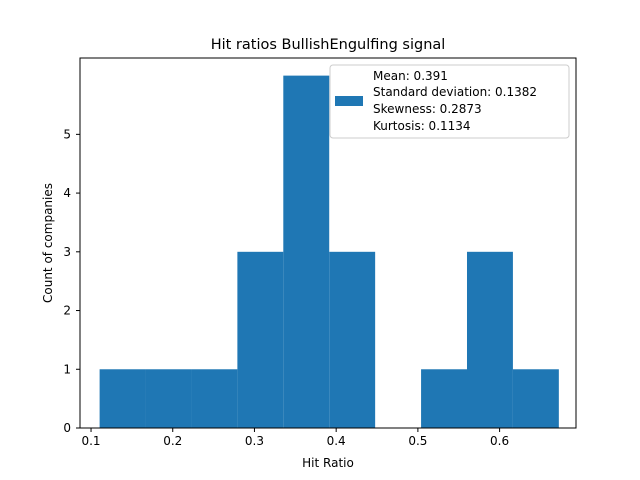 This screenshot has width=640, height=480. I want to click on y-axis-label: Count of companies, so click(48, 243).